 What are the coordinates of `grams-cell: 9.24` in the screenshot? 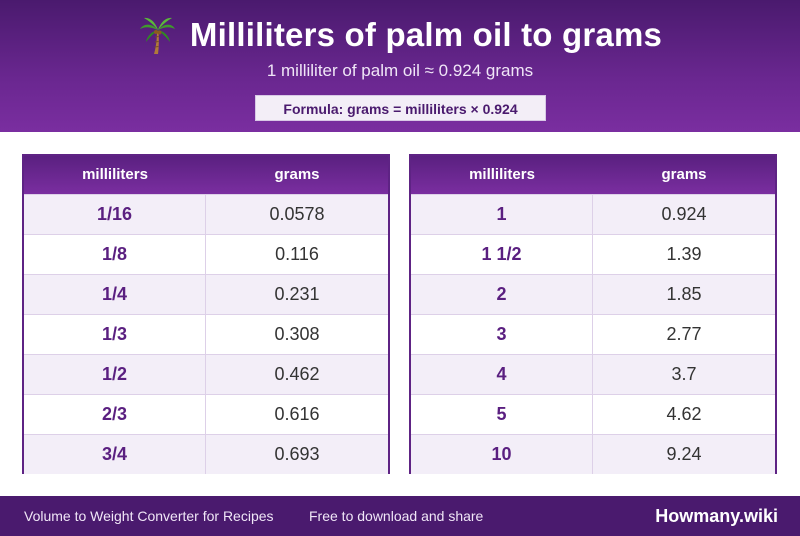 It's located at (684, 454).